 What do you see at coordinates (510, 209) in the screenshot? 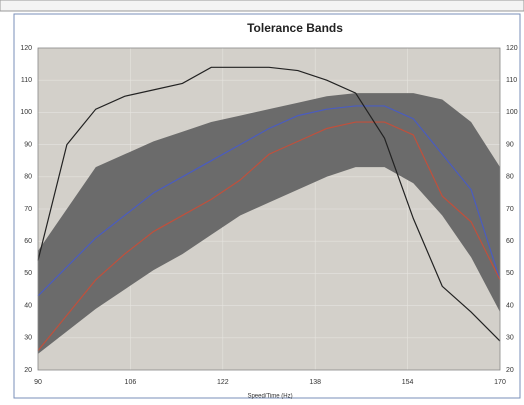
I see `y2-tick-label: 70` at bounding box center [510, 209].